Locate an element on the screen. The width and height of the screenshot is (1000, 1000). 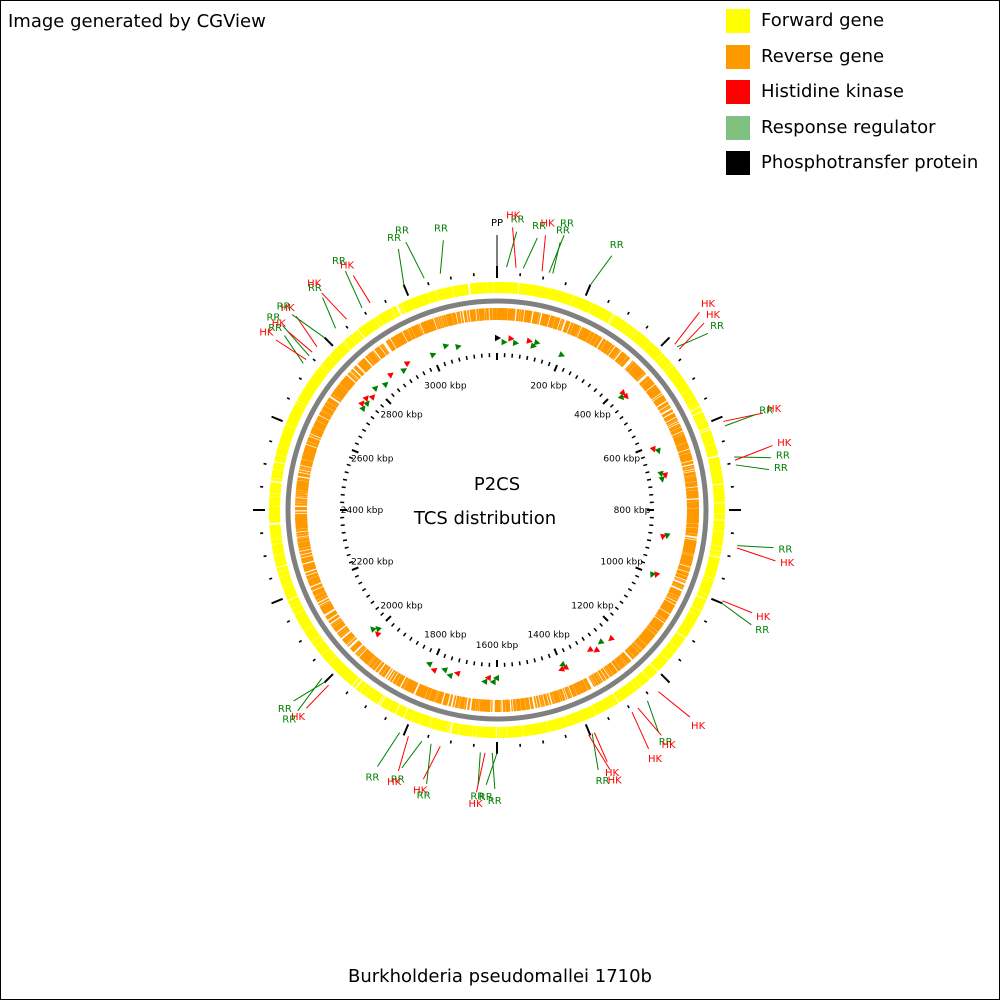
hk-marker is located at coordinates (457, 673).